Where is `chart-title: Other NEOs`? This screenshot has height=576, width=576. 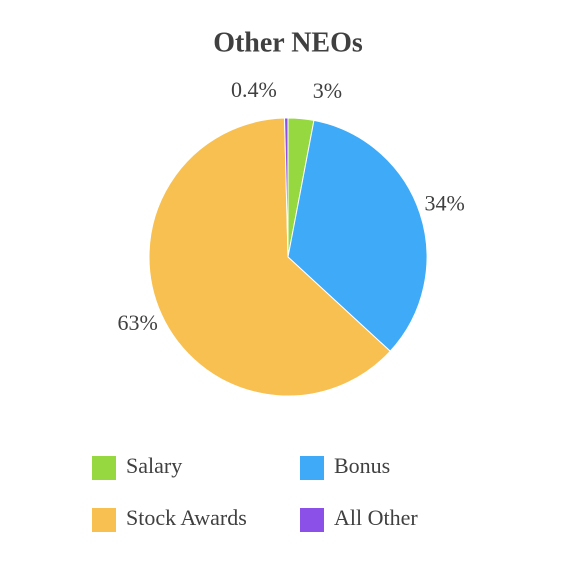
chart-title: Other NEOs is located at coordinates (288, 42).